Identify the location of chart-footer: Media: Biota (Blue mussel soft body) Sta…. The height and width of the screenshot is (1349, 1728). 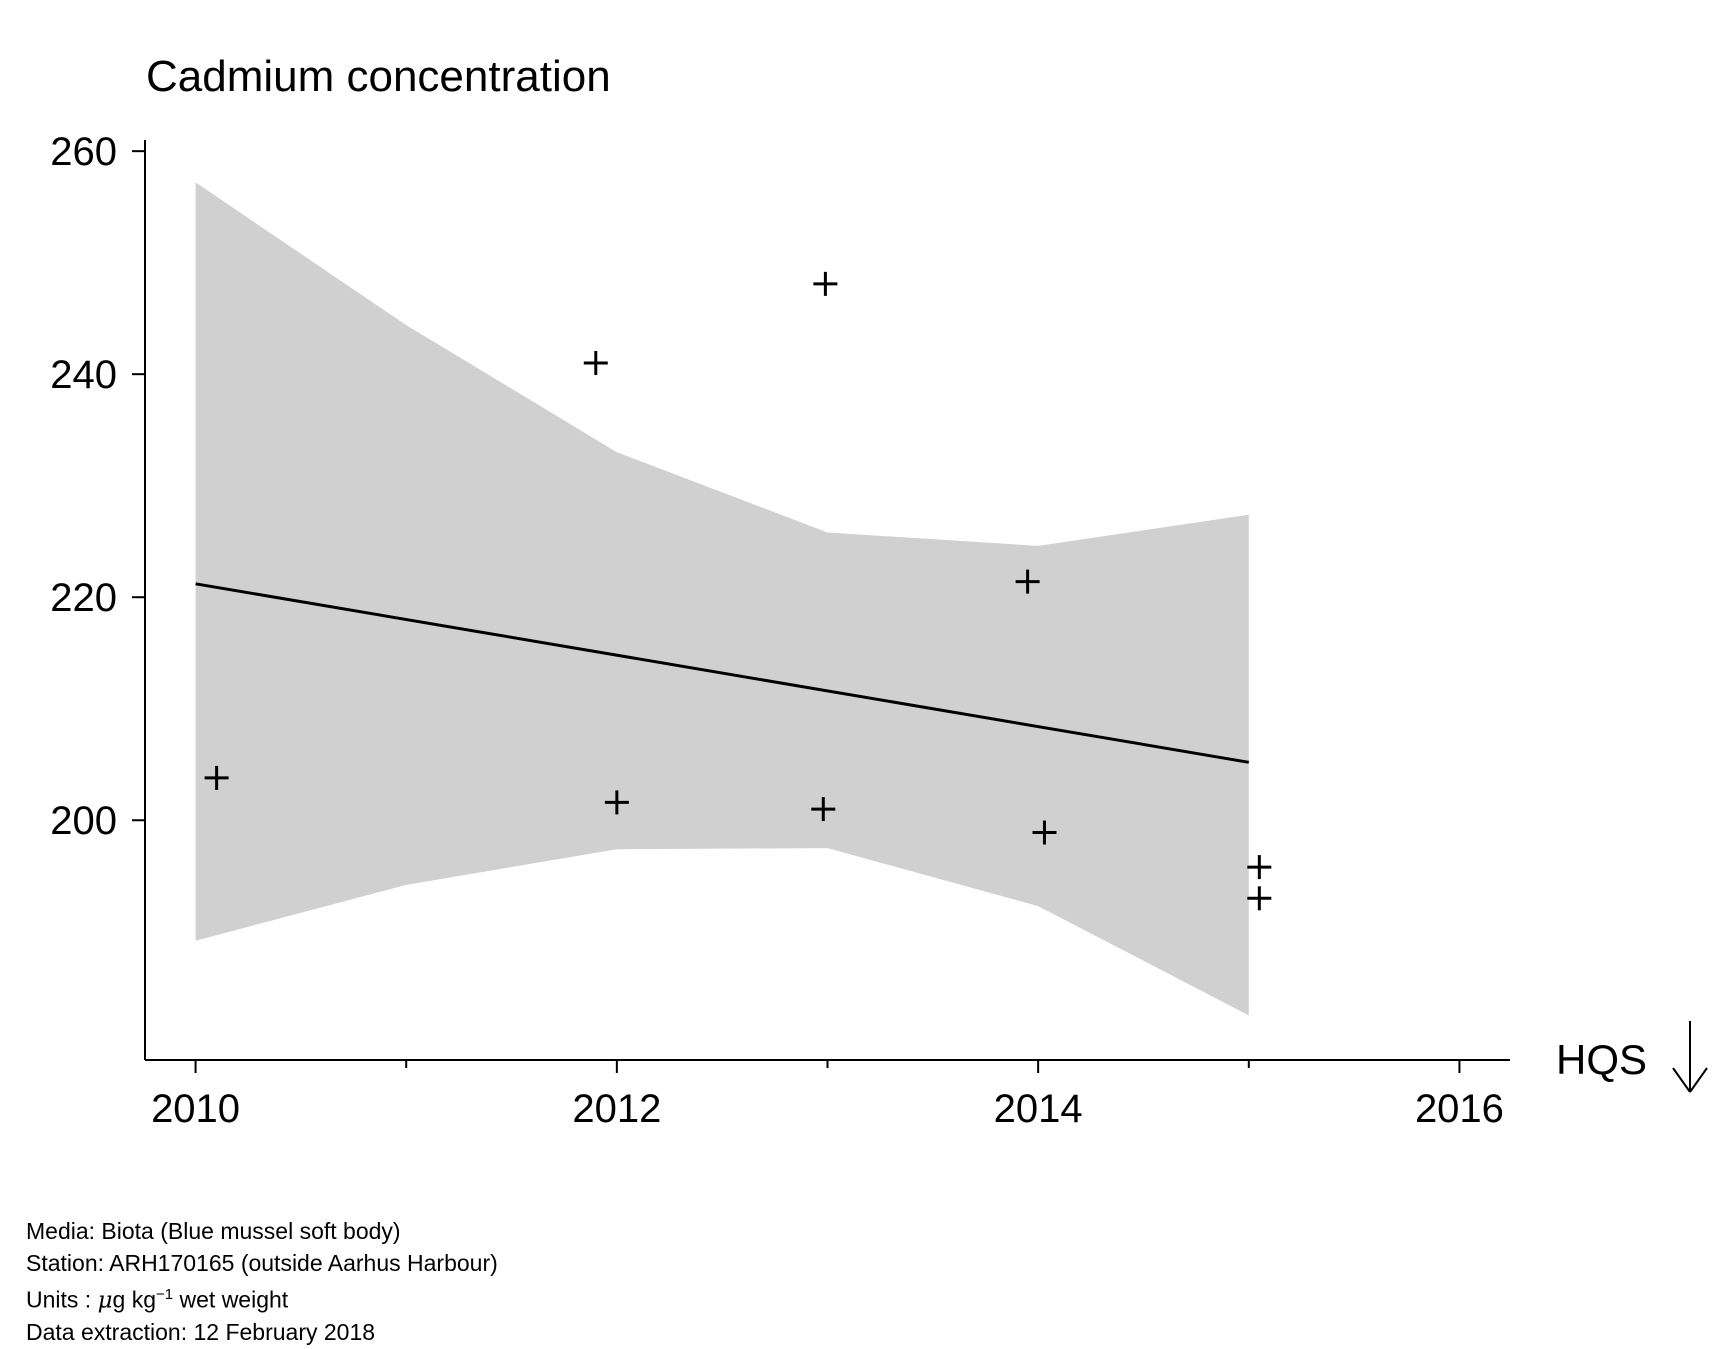
(262, 1282).